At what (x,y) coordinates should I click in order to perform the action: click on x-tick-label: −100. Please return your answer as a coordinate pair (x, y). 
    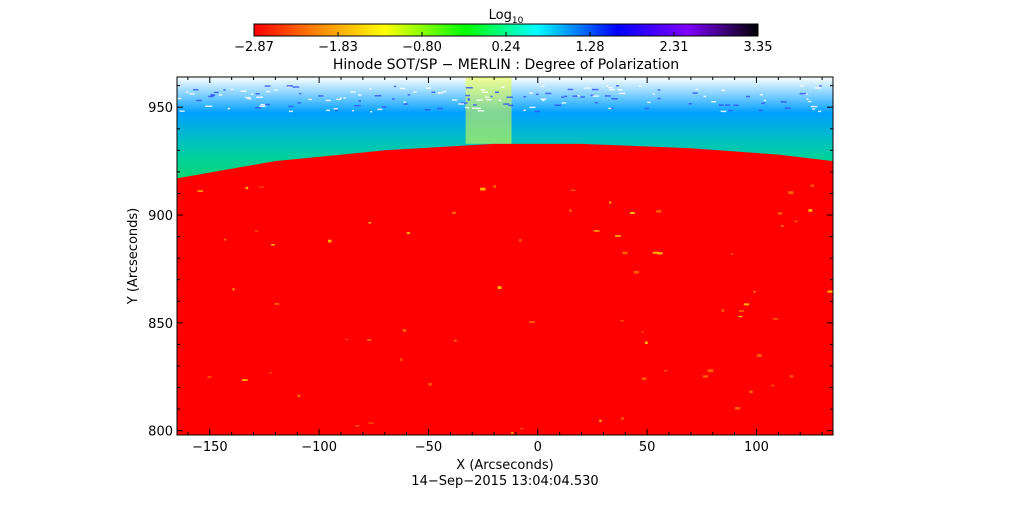
    Looking at the image, I should click on (319, 447).